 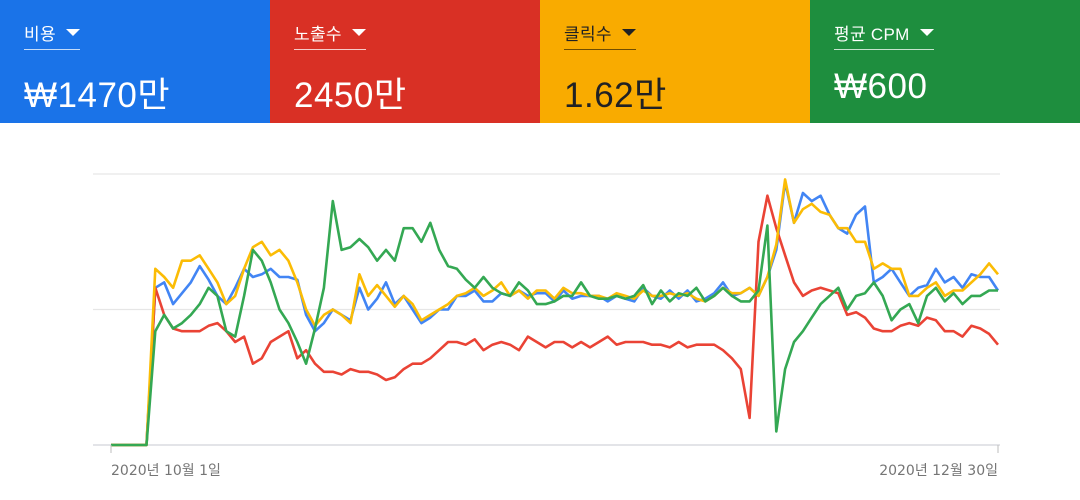 What do you see at coordinates (945, 61) in the screenshot?
I see `metric-card-avg-cpm: 평균 CPM ₩600` at bounding box center [945, 61].